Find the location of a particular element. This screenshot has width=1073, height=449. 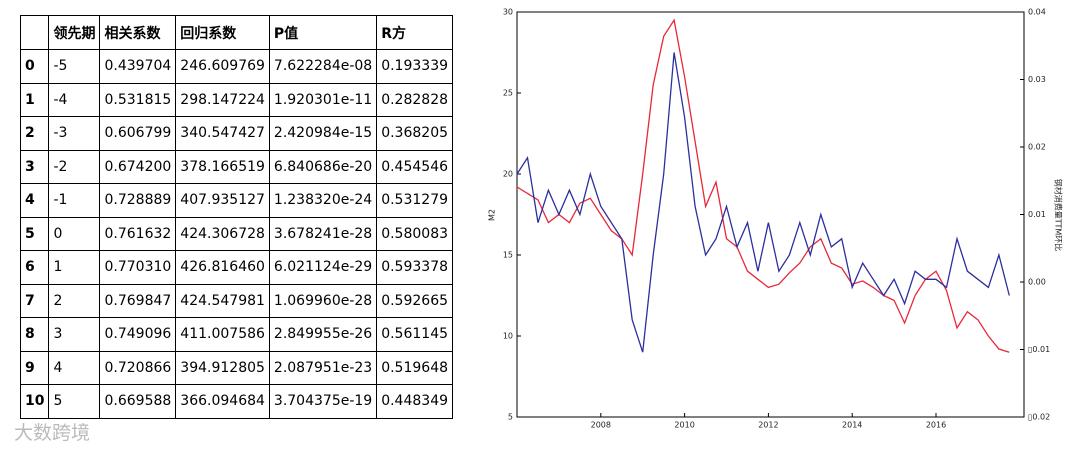

table-cell: 0.580083 is located at coordinates (415, 233).